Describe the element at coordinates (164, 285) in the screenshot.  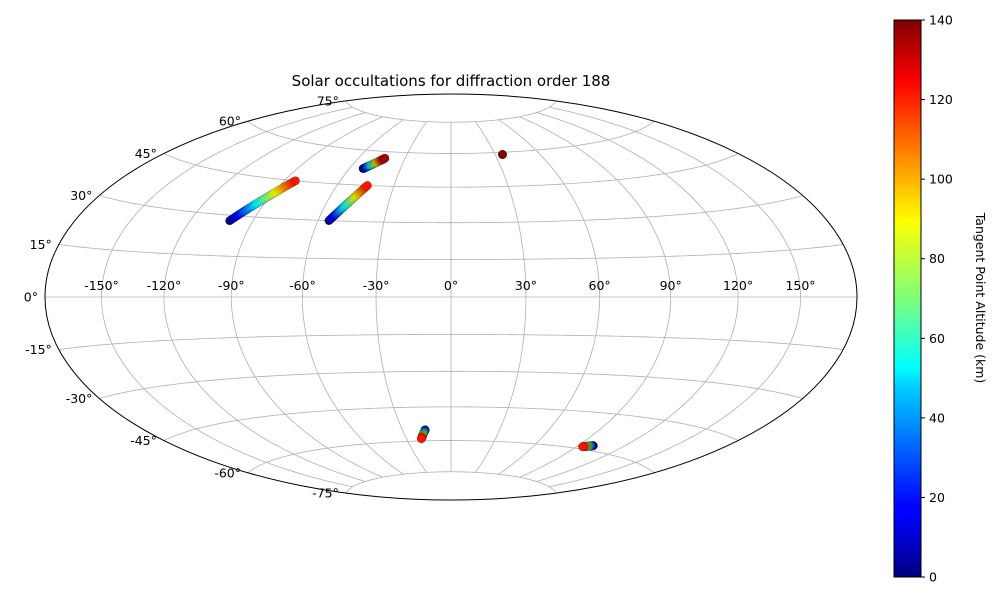
I see `longitude-tick-label: -120°` at that location.